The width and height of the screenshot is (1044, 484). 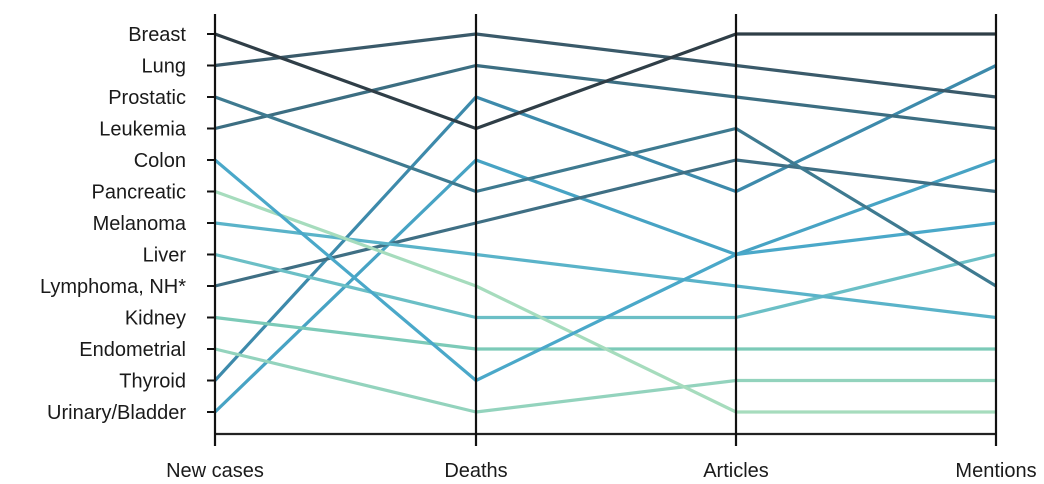 I want to click on tick-label-breast: Breast, so click(x=157, y=35).